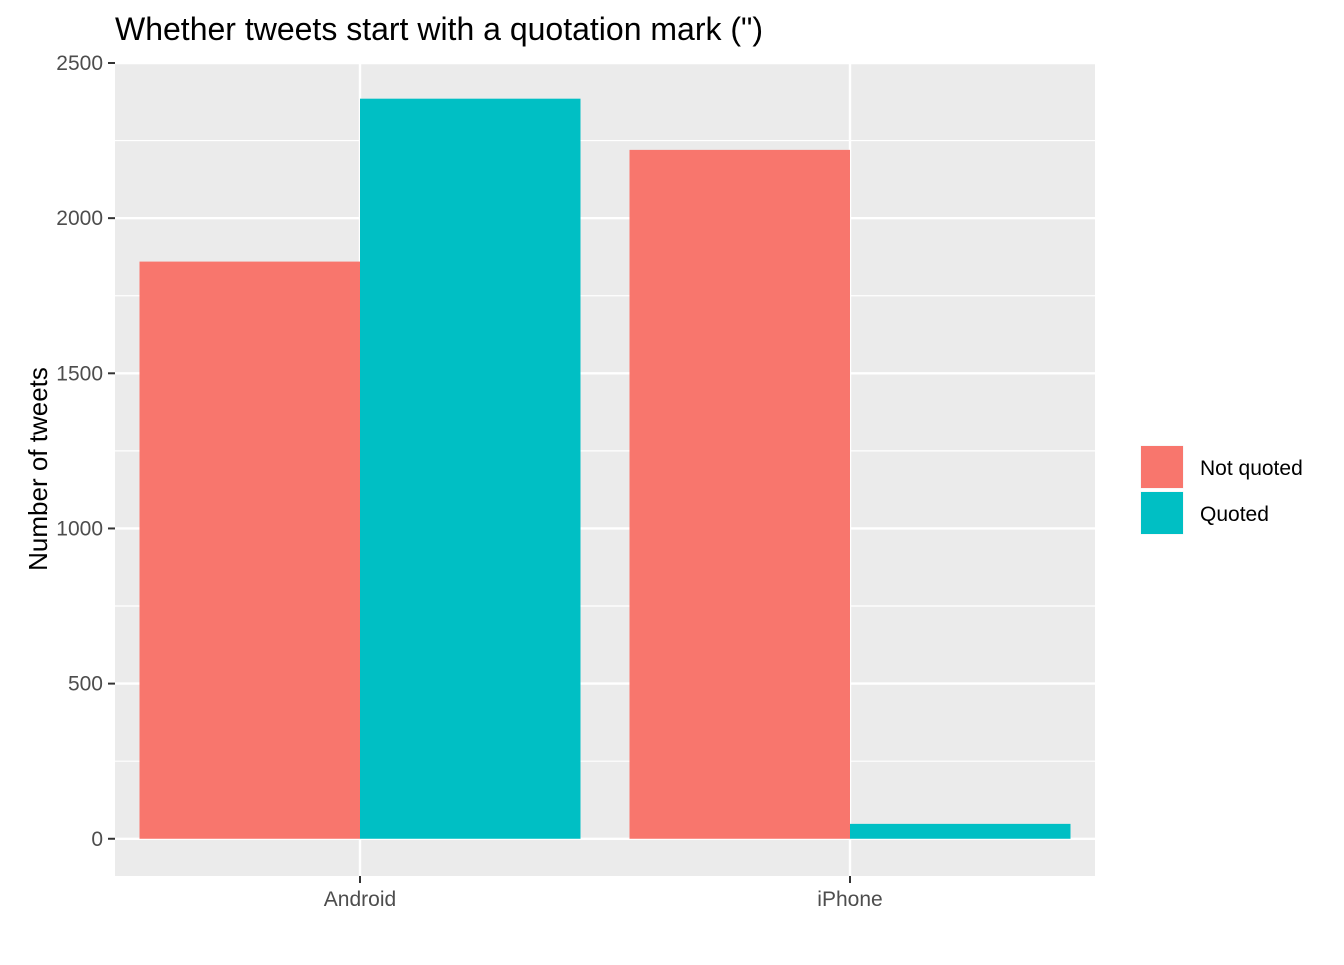  What do you see at coordinates (97, 839) in the screenshot?
I see `y-tick-label: 0` at bounding box center [97, 839].